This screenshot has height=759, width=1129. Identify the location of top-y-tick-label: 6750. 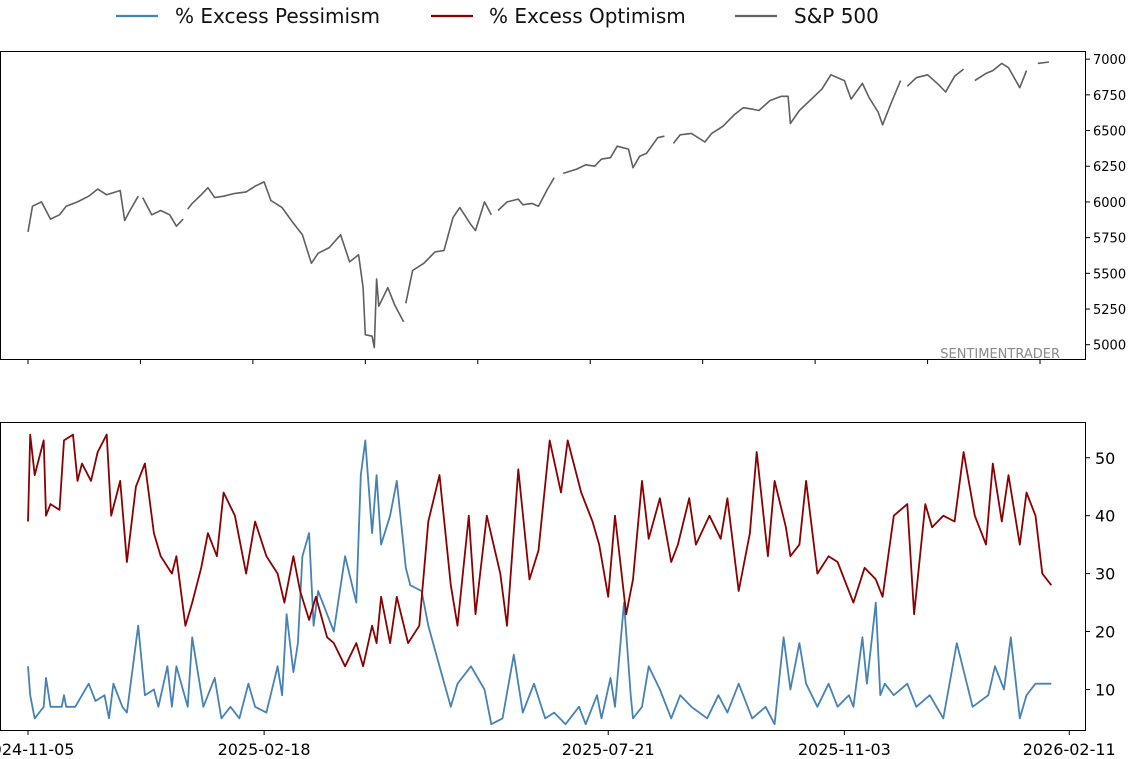
(1109, 96).